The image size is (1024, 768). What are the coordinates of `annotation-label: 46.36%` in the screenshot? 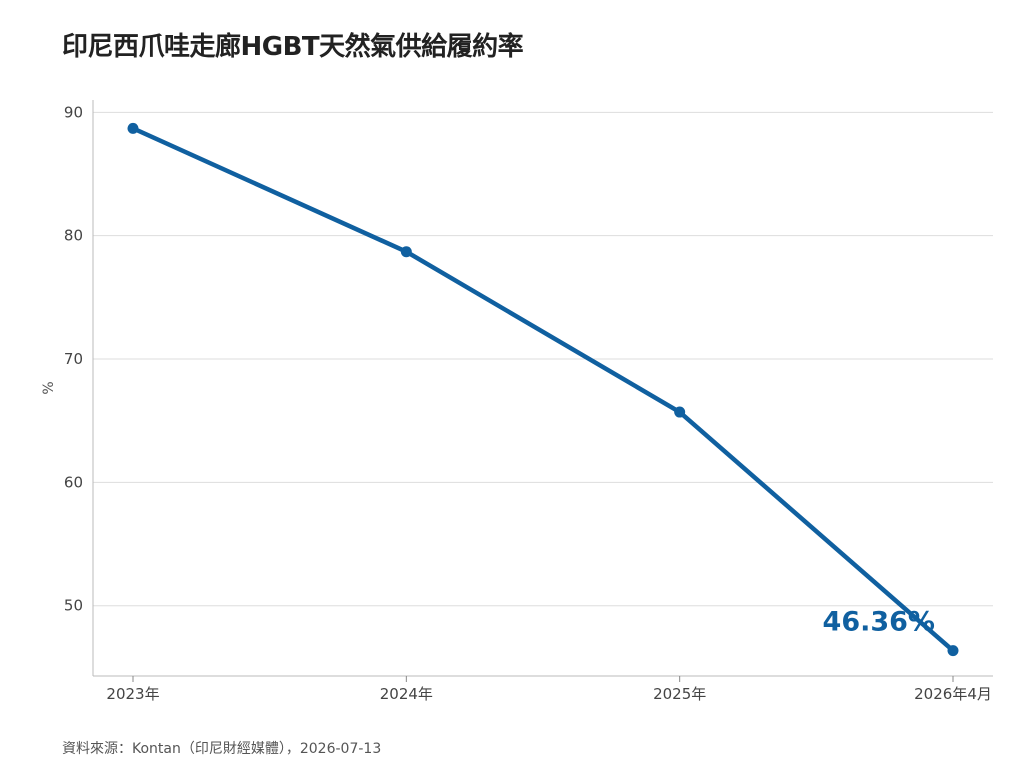 It's located at (879, 622).